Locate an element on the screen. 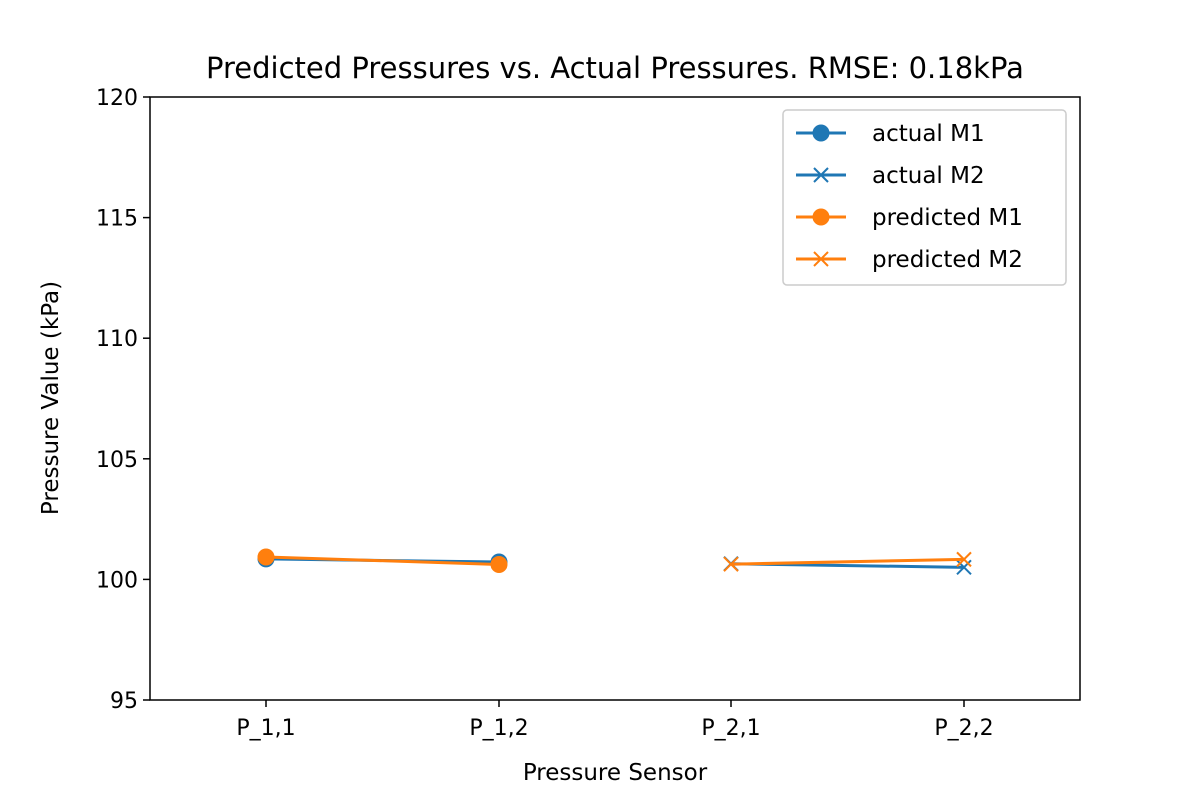  legend-label: predicted M2 is located at coordinates (947, 260).